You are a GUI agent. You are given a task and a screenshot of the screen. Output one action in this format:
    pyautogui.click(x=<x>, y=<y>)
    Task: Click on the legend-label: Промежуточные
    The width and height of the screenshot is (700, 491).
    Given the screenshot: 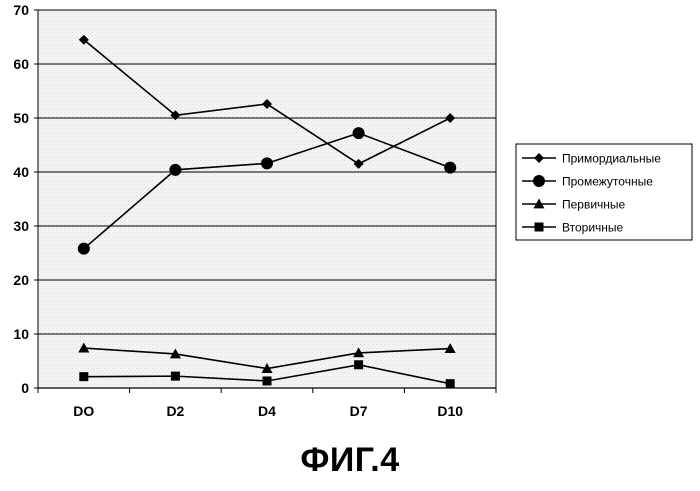 What is the action you would take?
    pyautogui.click(x=607, y=182)
    